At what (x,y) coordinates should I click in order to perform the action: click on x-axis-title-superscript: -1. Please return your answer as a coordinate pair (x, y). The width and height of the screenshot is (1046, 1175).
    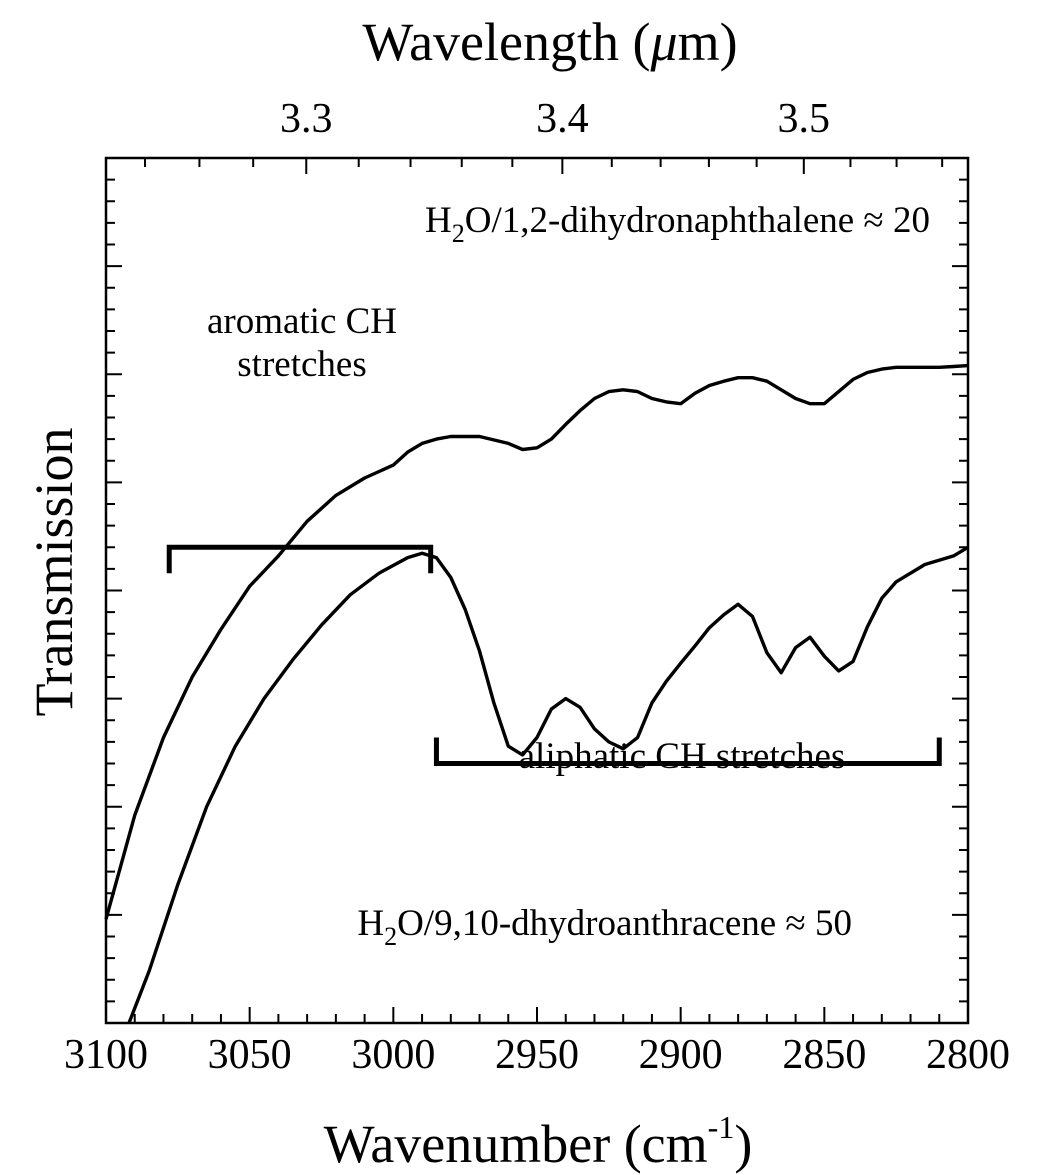
    Looking at the image, I should click on (721, 1127).